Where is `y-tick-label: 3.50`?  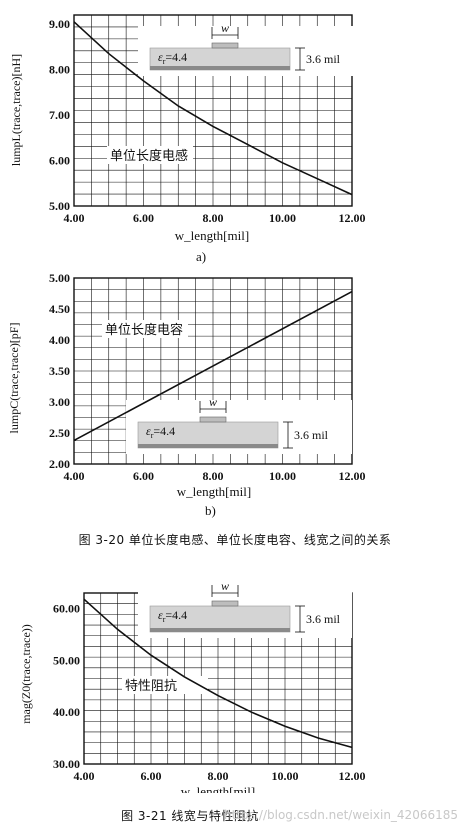
y-tick-label: 3.50 is located at coordinates (59, 371).